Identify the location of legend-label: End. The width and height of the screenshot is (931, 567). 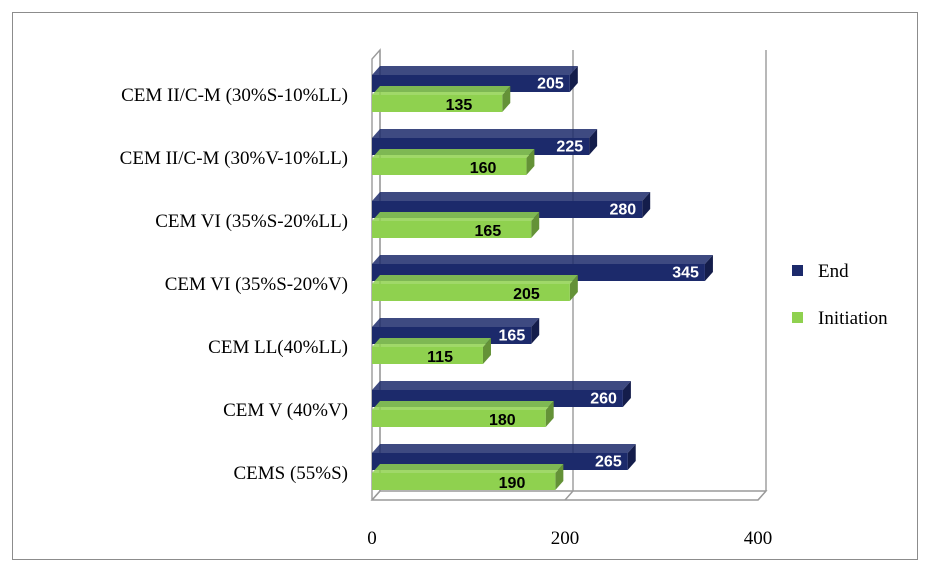
(833, 271).